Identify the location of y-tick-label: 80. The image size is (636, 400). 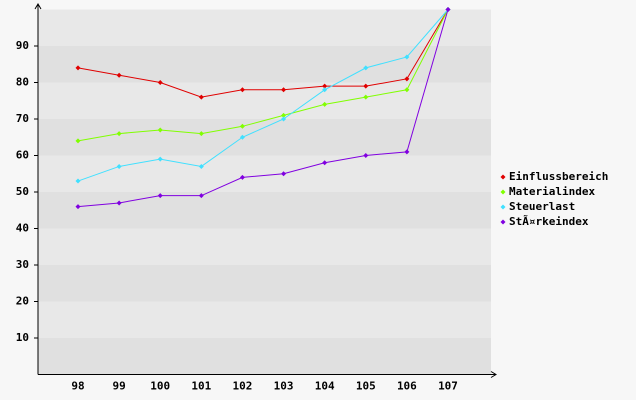
(22, 82).